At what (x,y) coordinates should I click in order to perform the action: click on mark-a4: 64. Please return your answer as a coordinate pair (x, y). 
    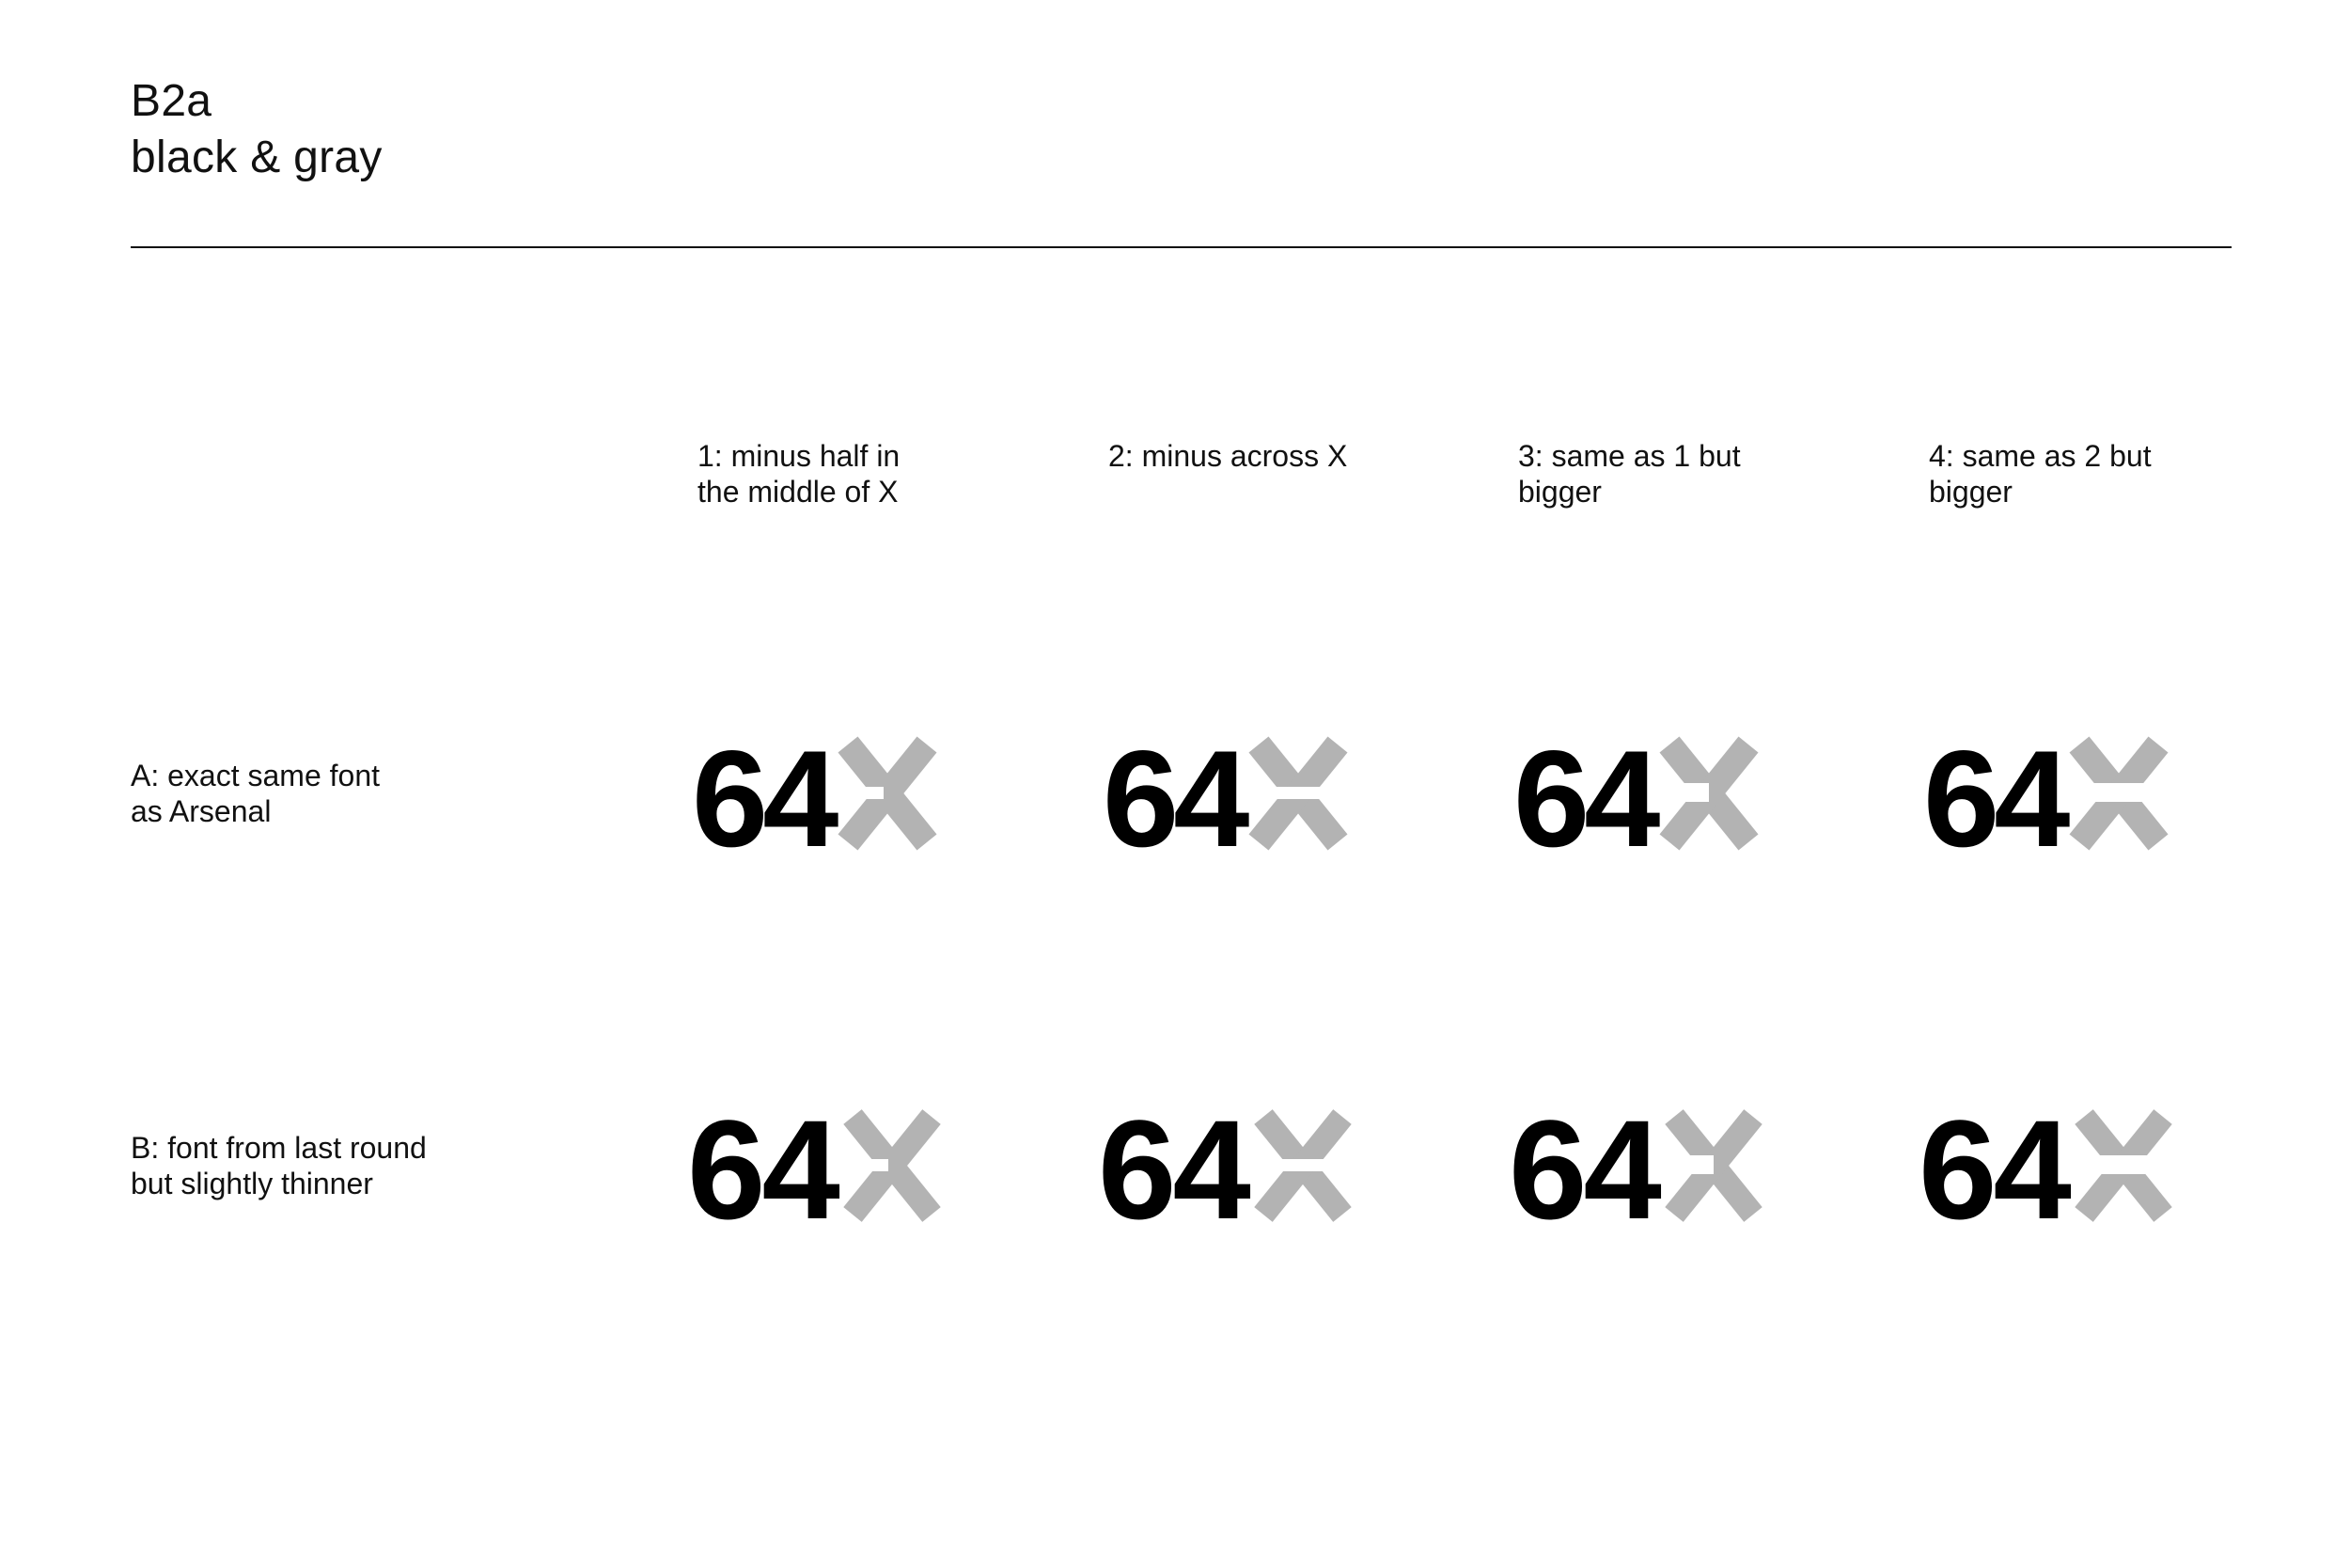
    Looking at the image, I should click on (2047, 798).